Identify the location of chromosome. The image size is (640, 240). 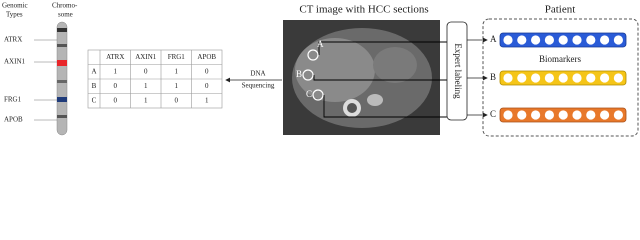
(62, 78).